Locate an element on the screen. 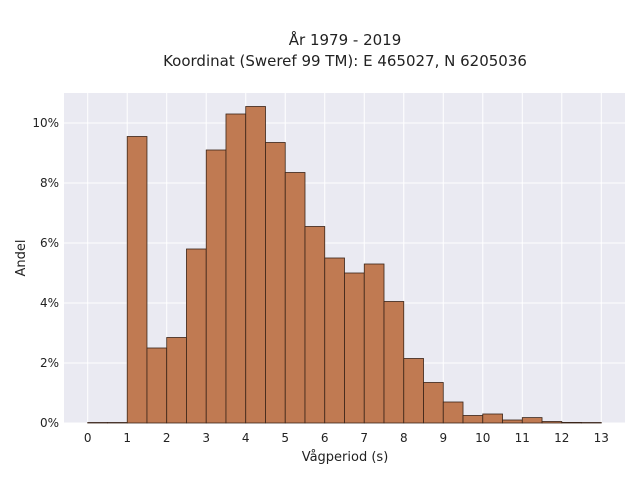 This screenshot has width=640, height=480. x-tick-label: 9 is located at coordinates (443, 438).